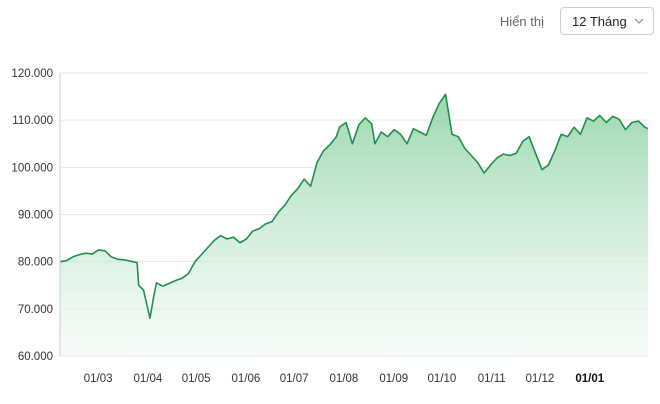 This screenshot has height=404, width=660. I want to click on y-tick-label: 120.000, so click(32, 74).